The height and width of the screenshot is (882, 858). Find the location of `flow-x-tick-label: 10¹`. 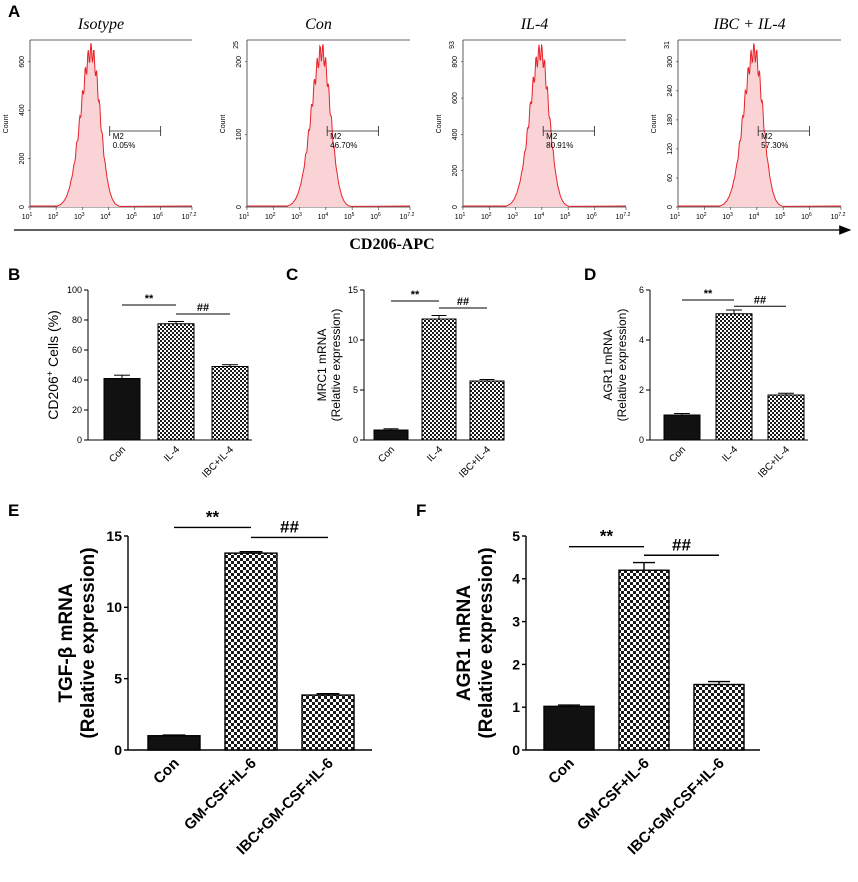

flow-x-tick-label: 10¹ is located at coordinates (244, 216).